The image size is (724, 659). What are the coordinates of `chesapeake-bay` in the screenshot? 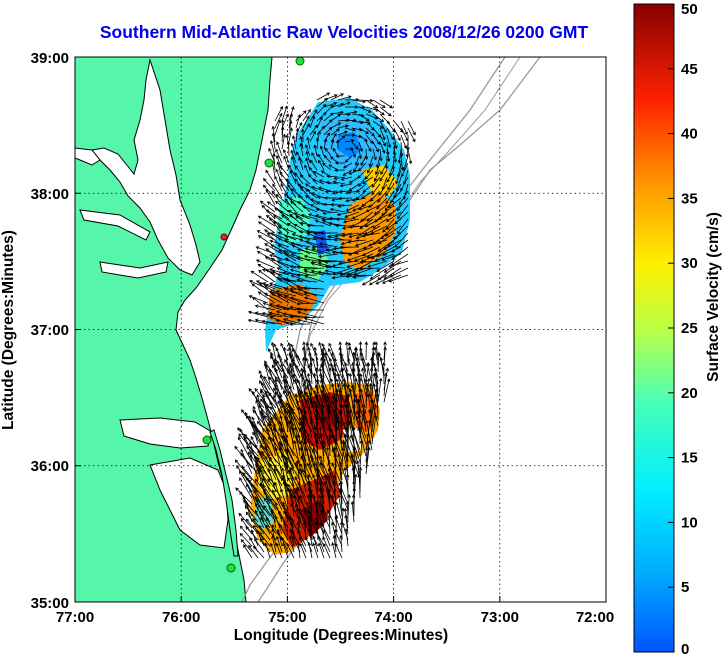 It's located at (146, 167).